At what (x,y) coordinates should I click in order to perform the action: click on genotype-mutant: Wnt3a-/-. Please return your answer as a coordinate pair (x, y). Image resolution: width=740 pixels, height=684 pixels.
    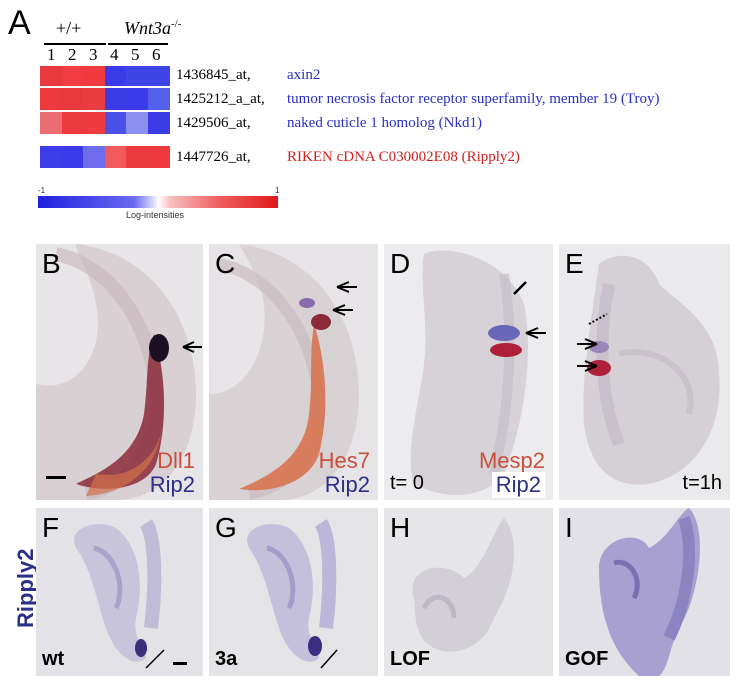
    Looking at the image, I should click on (152, 28).